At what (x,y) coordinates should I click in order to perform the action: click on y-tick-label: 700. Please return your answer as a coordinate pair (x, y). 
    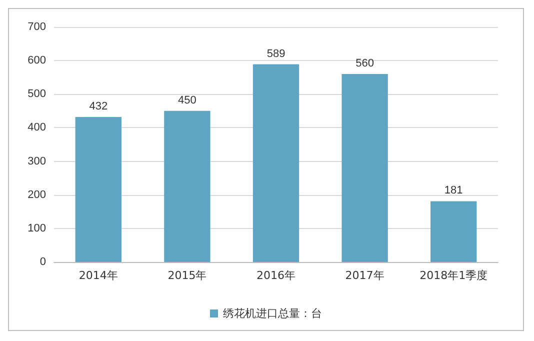
    Looking at the image, I should click on (37, 27).